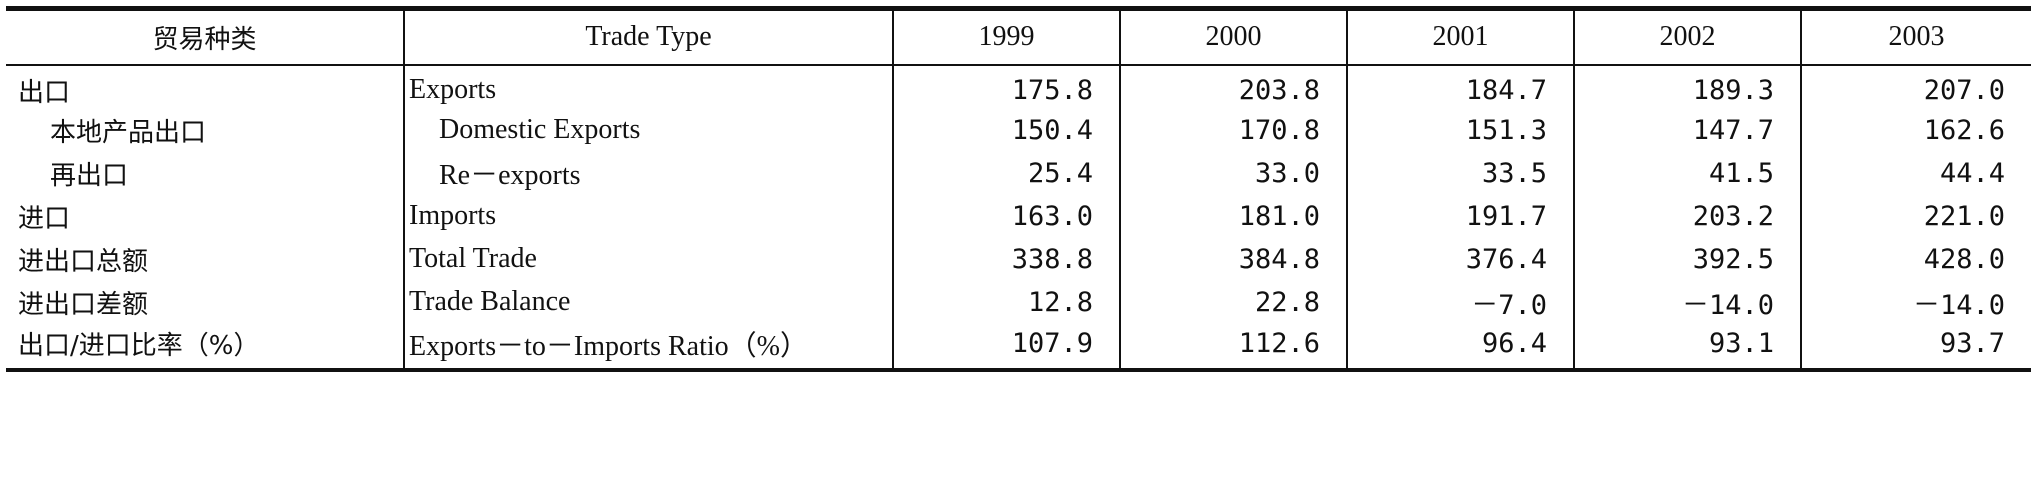 The image size is (2039, 485). Describe the element at coordinates (648, 130) in the screenshot. I see `row-label-en: Domestic Exports` at that location.